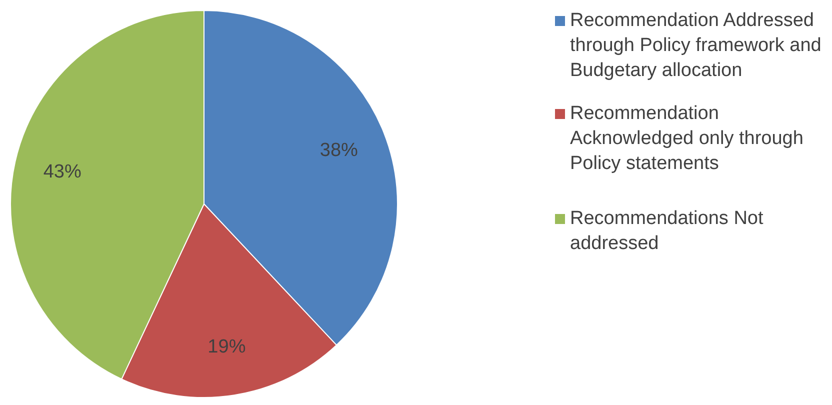 This screenshot has height=405, width=832. What do you see at coordinates (667, 231) in the screenshot?
I see `legend-label: Recommendations Not addressed` at bounding box center [667, 231].